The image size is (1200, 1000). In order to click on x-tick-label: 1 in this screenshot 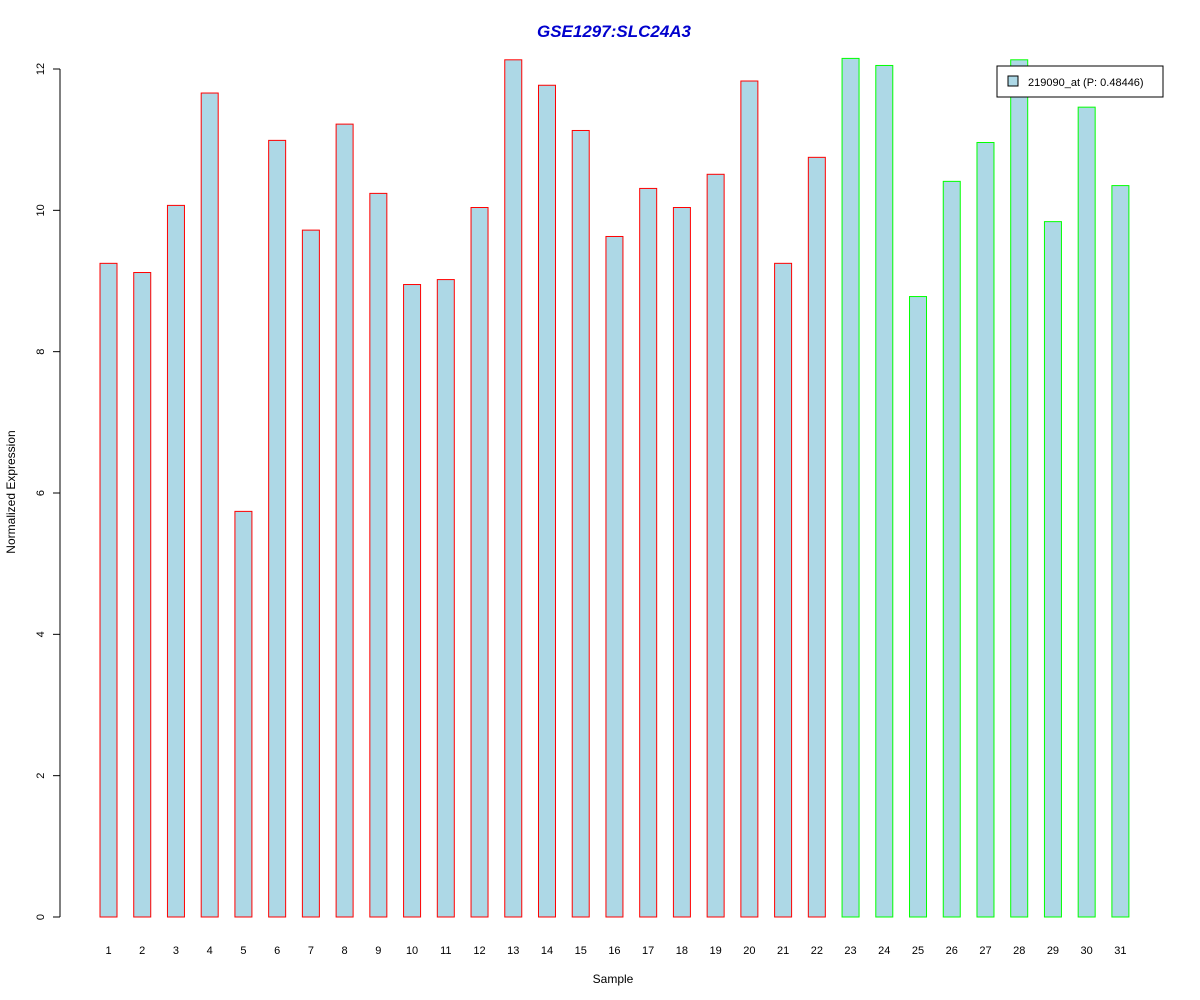, I will do `click(108, 951)`.